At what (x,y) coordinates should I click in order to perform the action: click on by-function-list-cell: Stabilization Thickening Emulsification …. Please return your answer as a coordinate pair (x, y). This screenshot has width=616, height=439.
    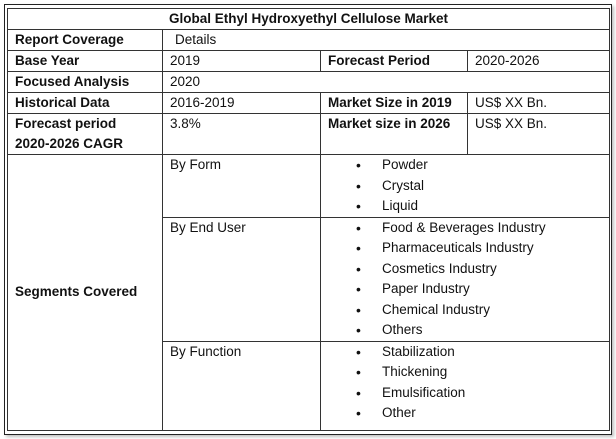
    Looking at the image, I should click on (465, 385).